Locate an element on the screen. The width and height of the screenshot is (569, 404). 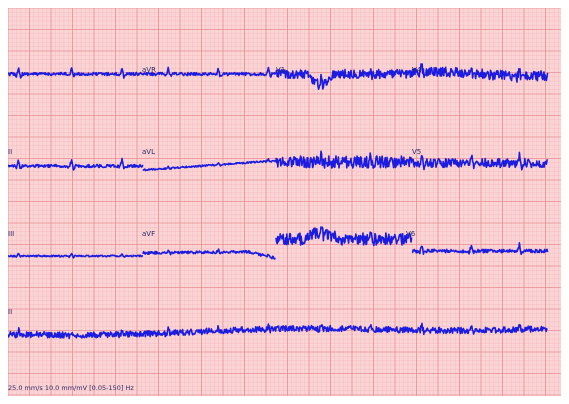
ecg-trace-row1-seg2 is located at coordinates (209, 72).